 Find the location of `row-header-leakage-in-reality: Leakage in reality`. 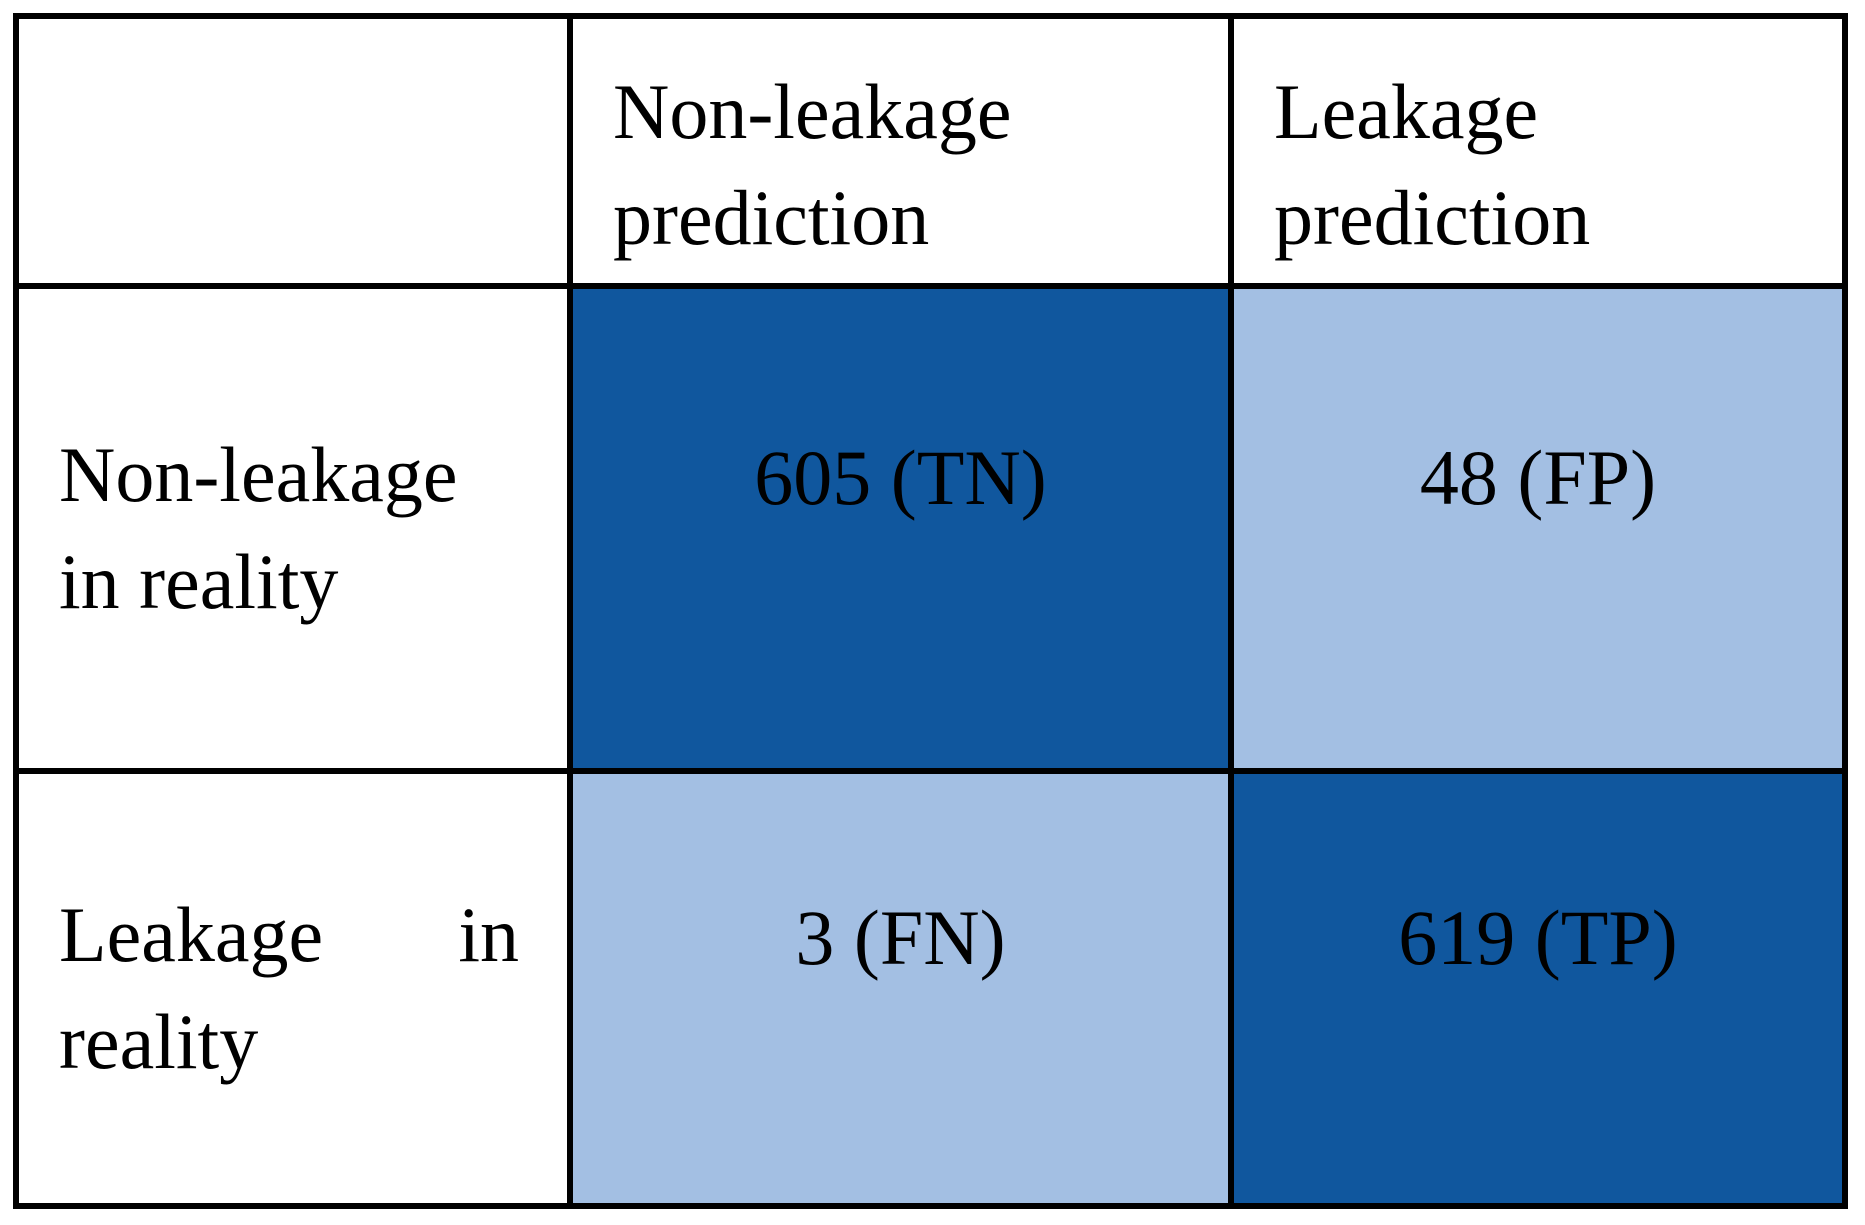

row-header-leakage-in-reality: Leakage in reality is located at coordinates (296, 988).